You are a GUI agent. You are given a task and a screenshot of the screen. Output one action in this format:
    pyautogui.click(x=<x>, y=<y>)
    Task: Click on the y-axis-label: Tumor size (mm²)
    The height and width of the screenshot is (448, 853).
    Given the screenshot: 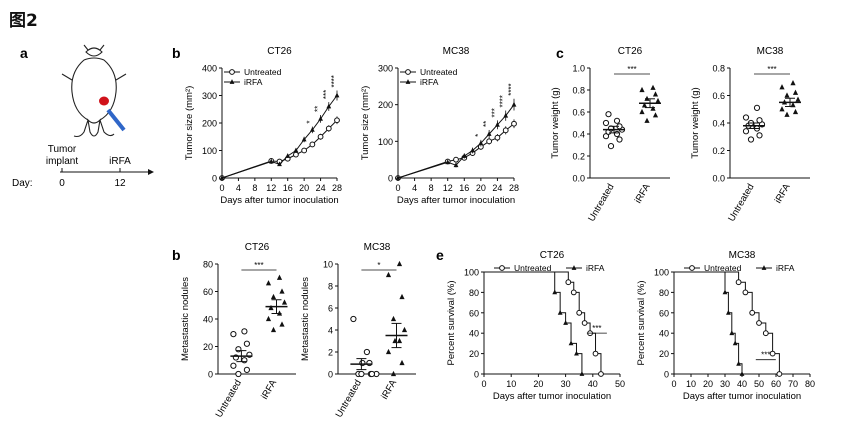 What is the action you would take?
    pyautogui.click(x=189, y=123)
    